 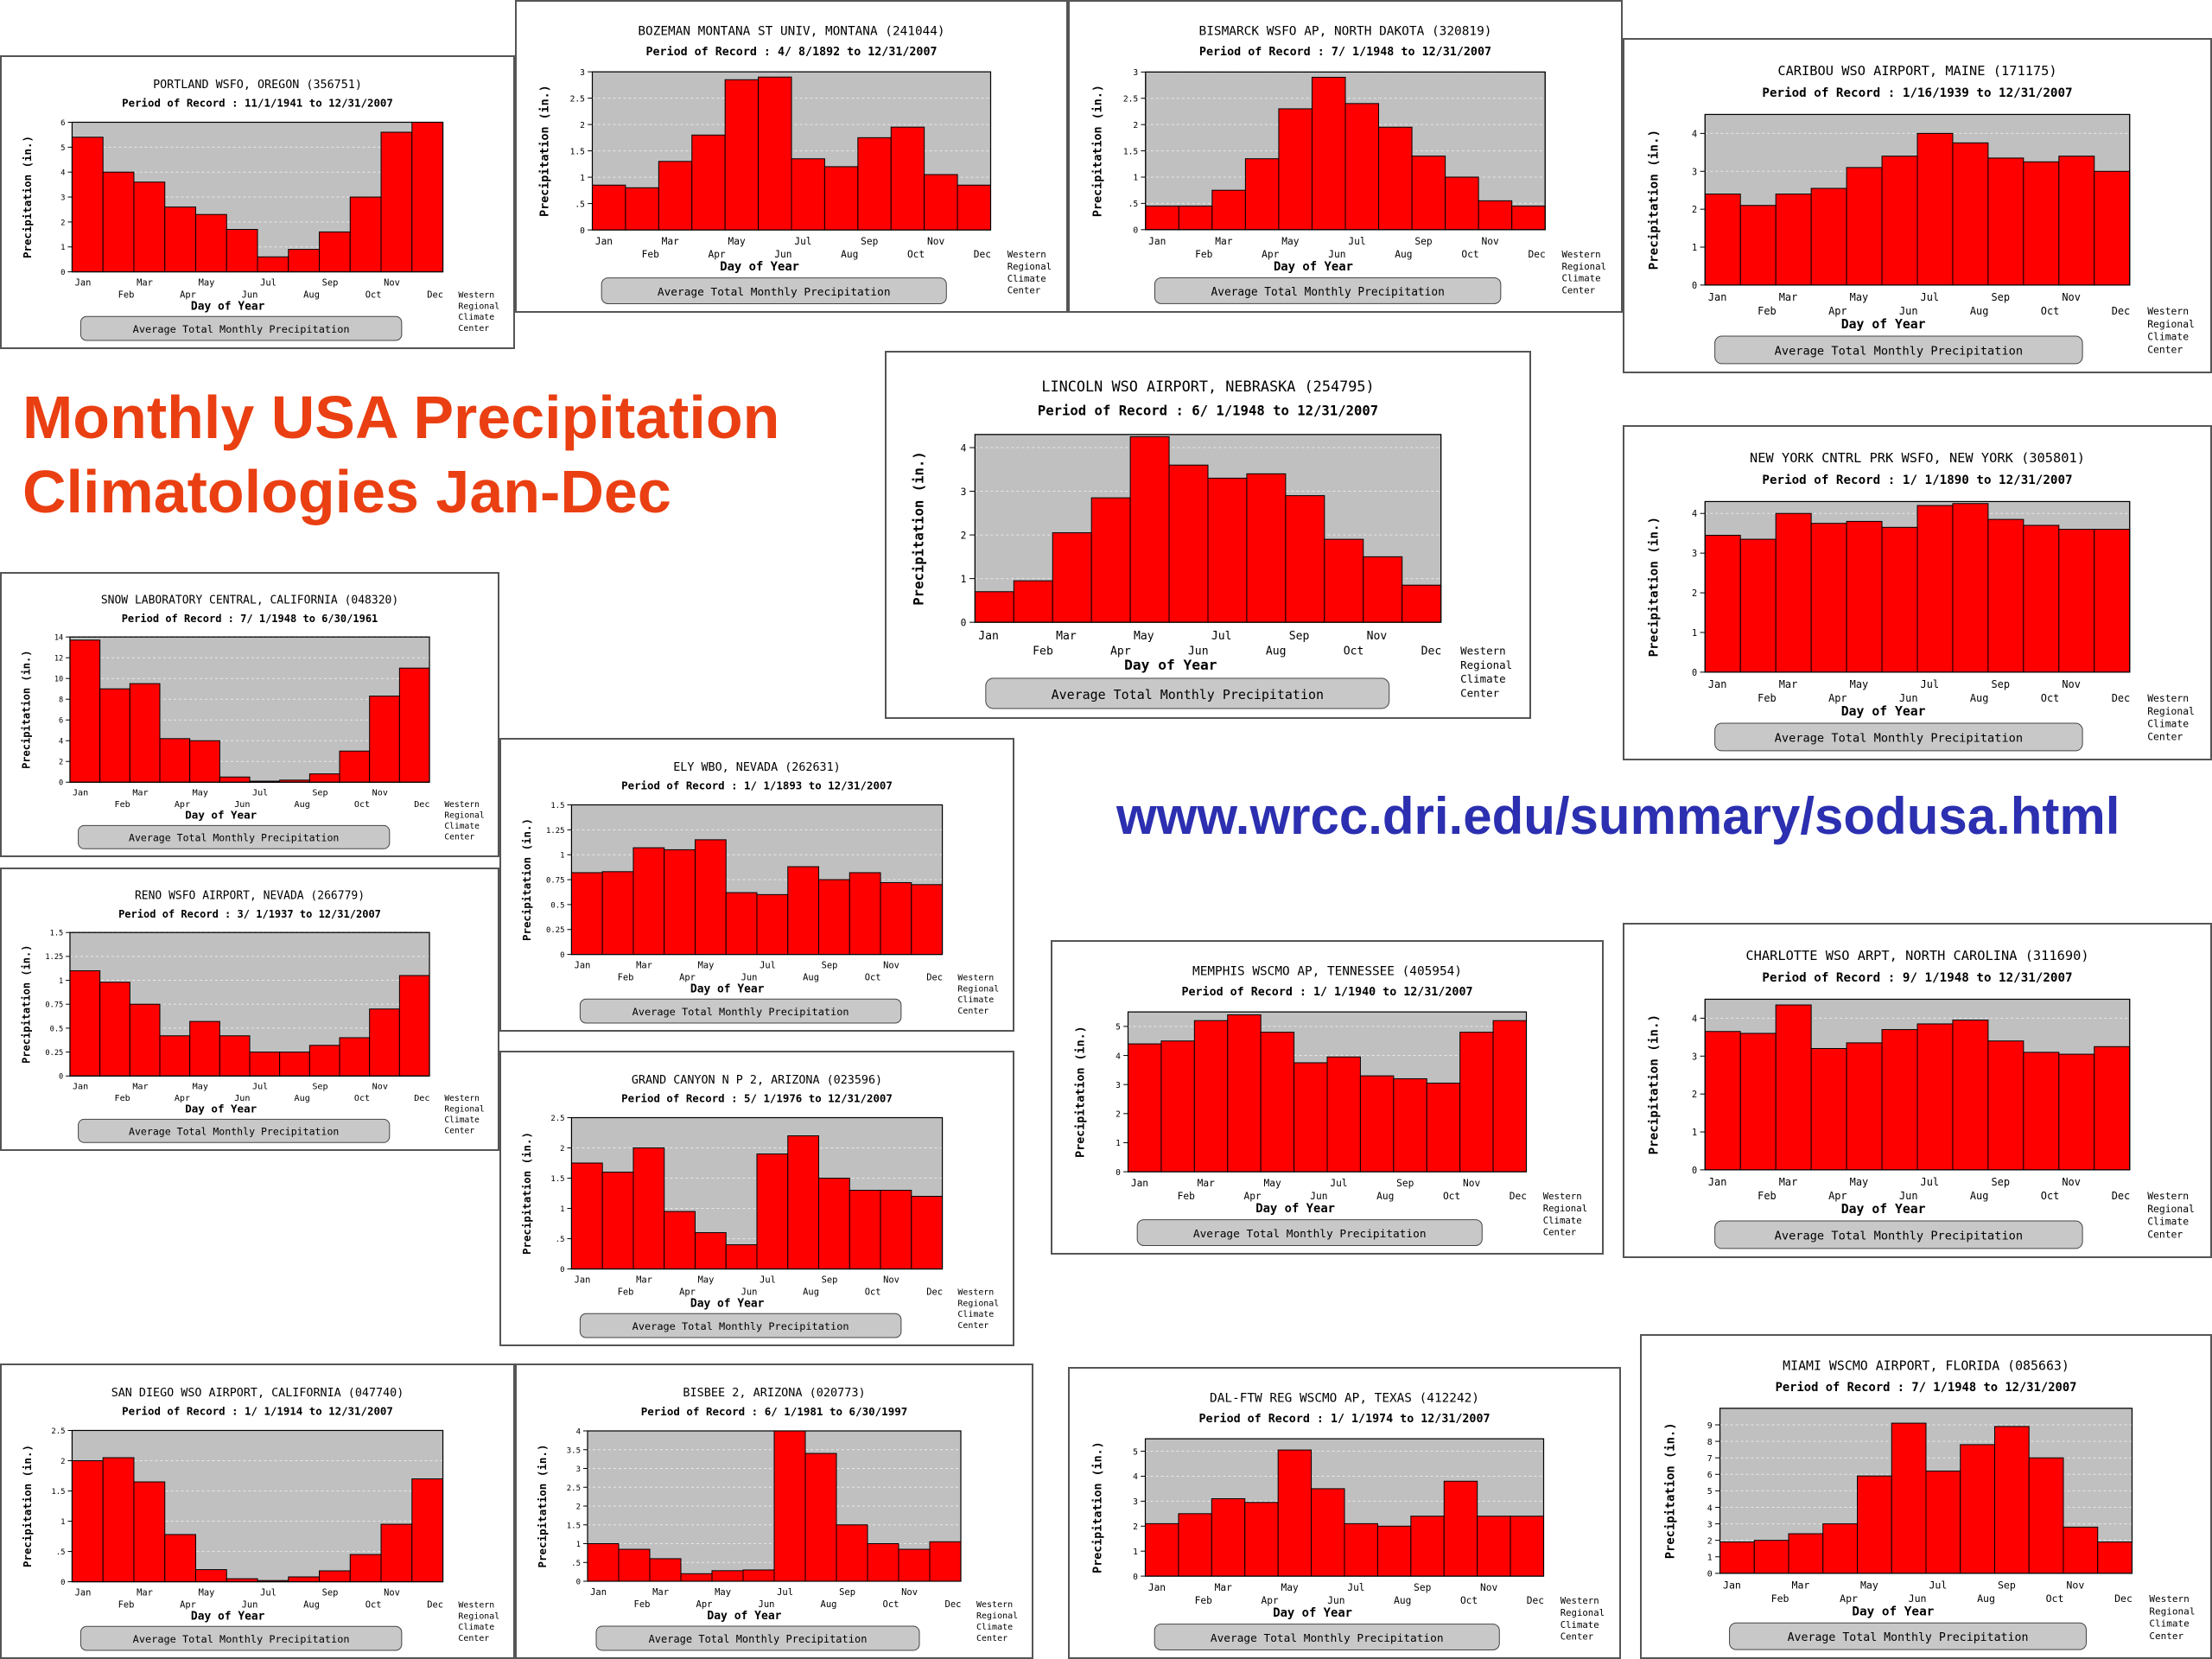 I want to click on source-url: www.wrcc.dri.edu/summary/sodusa.html, so click(x=1618, y=816).